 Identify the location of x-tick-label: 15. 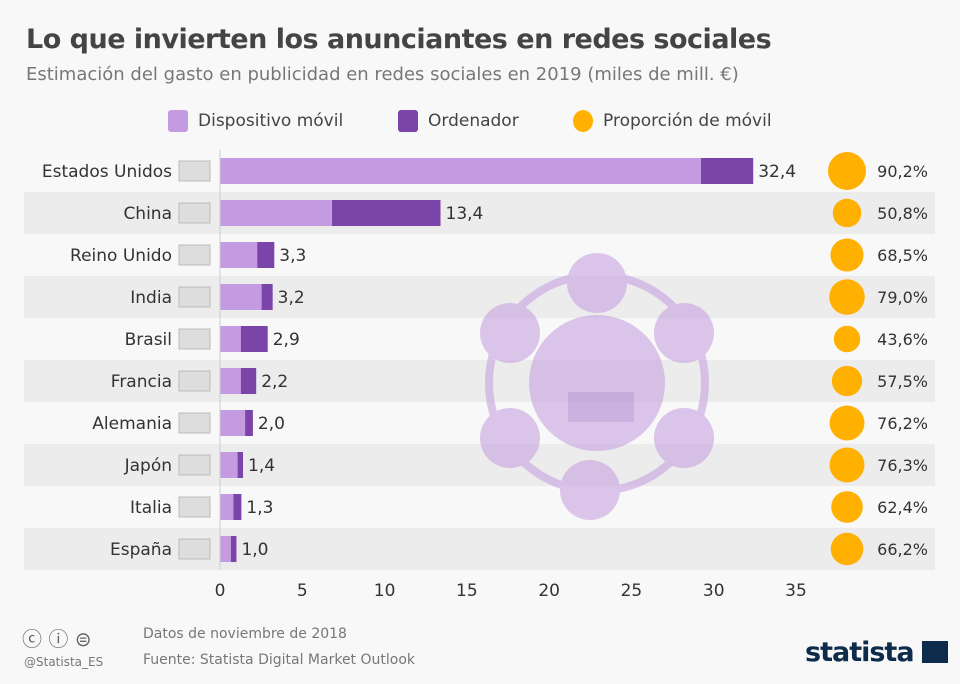
(467, 591).